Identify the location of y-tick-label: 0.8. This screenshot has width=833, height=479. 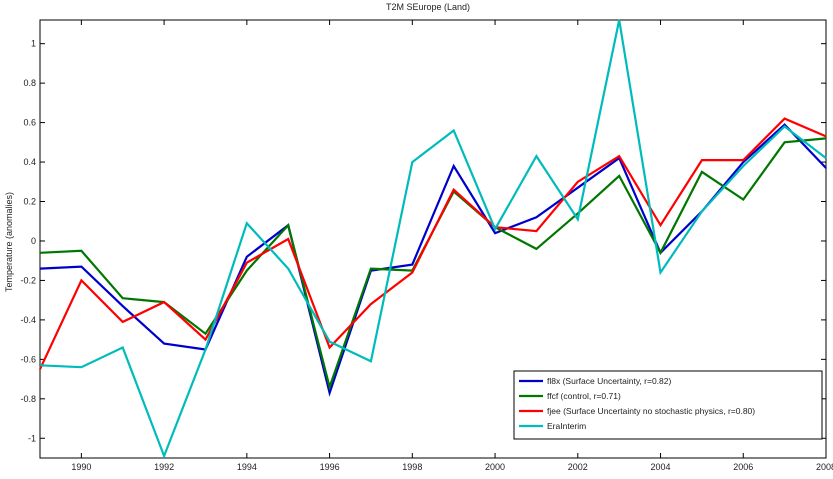
(29, 83).